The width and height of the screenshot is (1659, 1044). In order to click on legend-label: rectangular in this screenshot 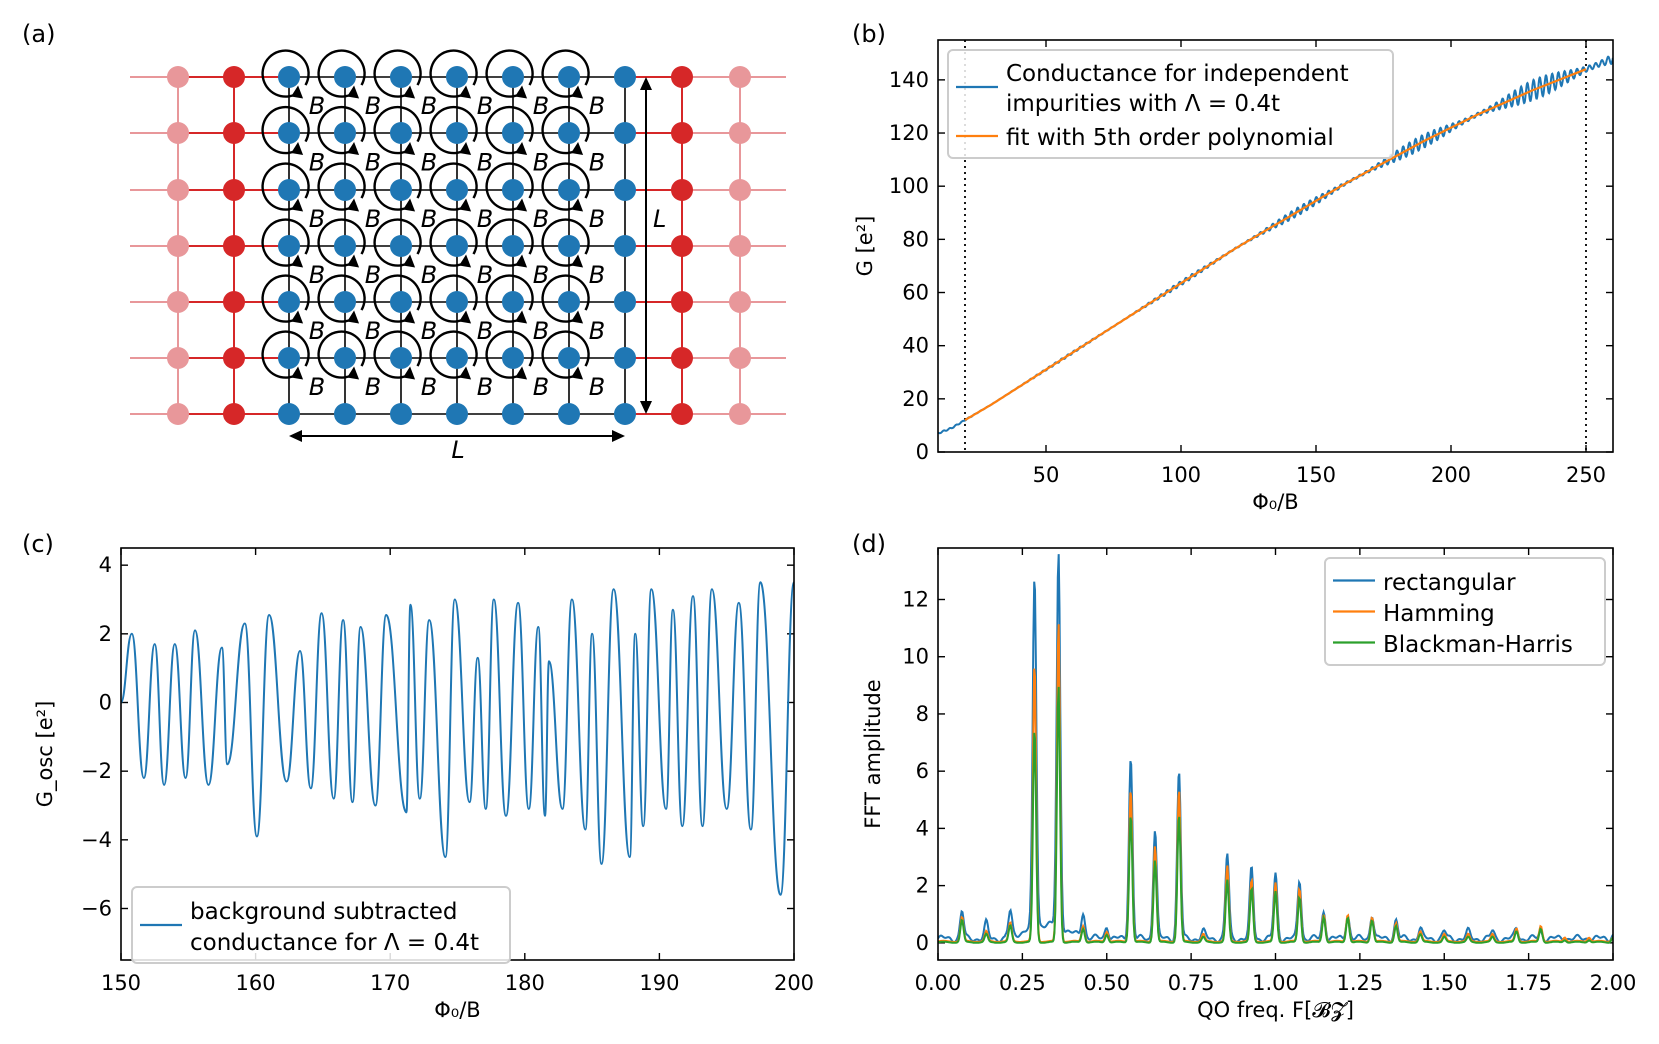, I will do `click(1449, 583)`.